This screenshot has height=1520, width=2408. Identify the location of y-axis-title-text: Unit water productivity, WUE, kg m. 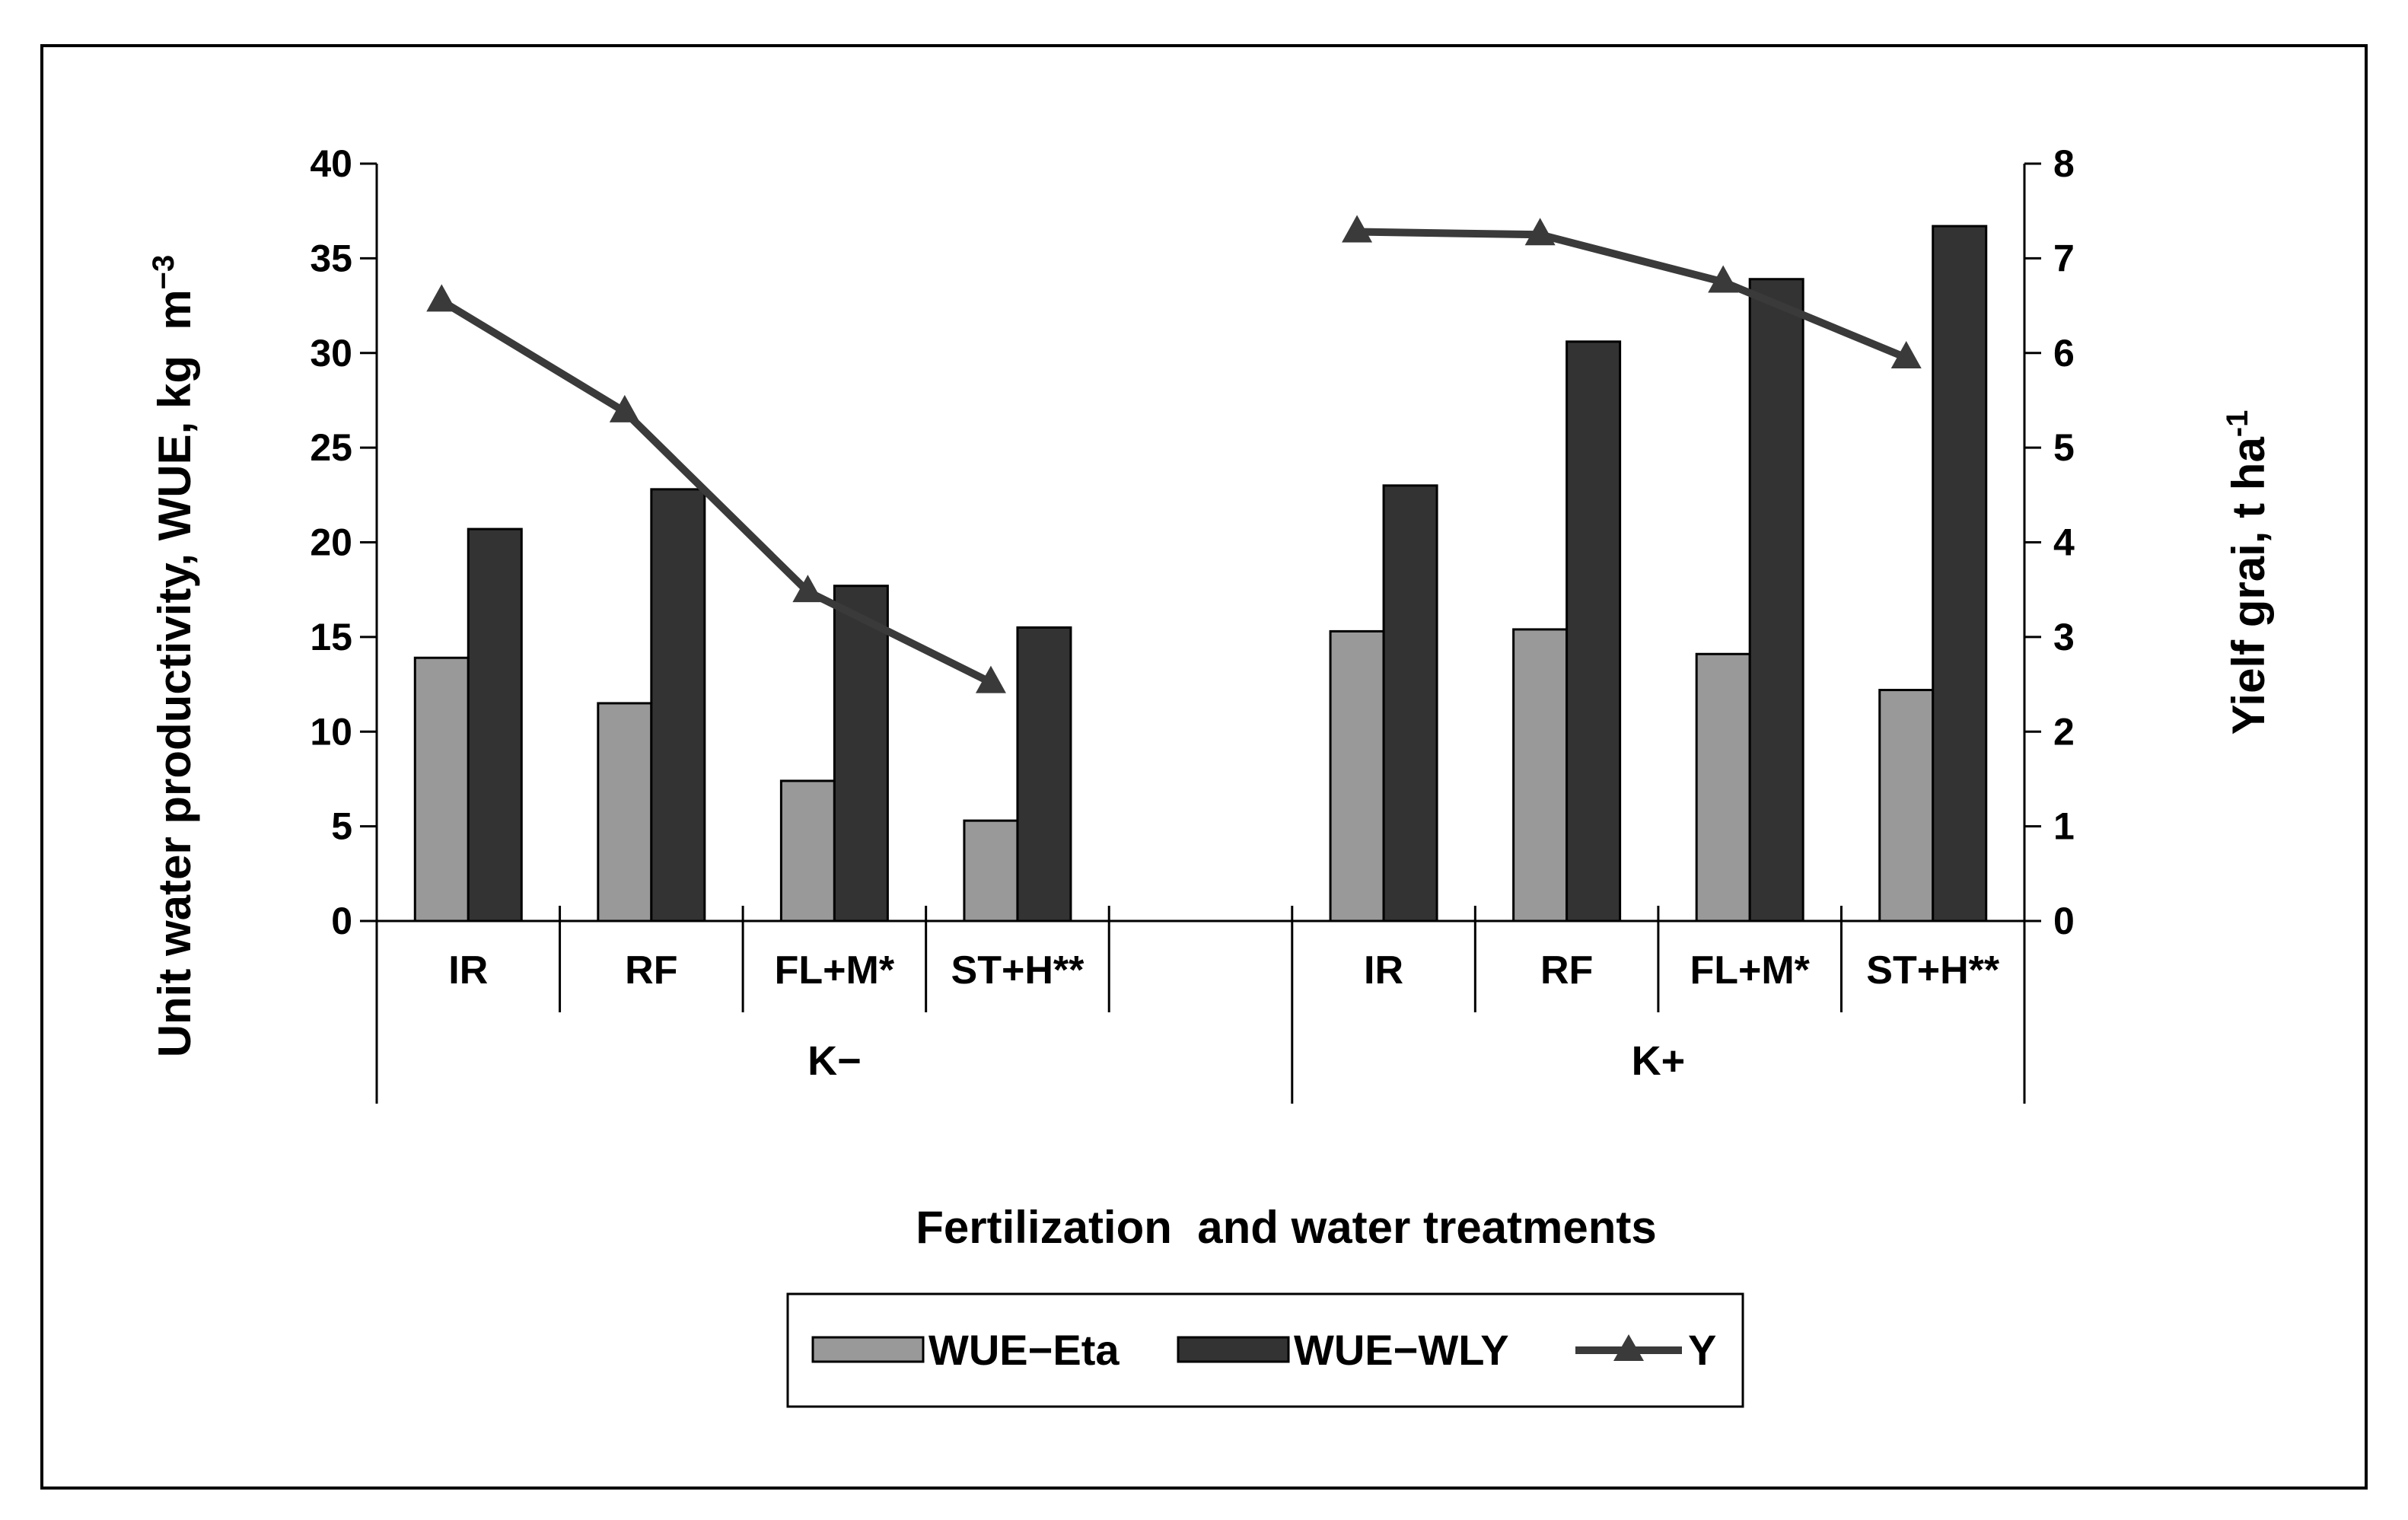
(174, 673).